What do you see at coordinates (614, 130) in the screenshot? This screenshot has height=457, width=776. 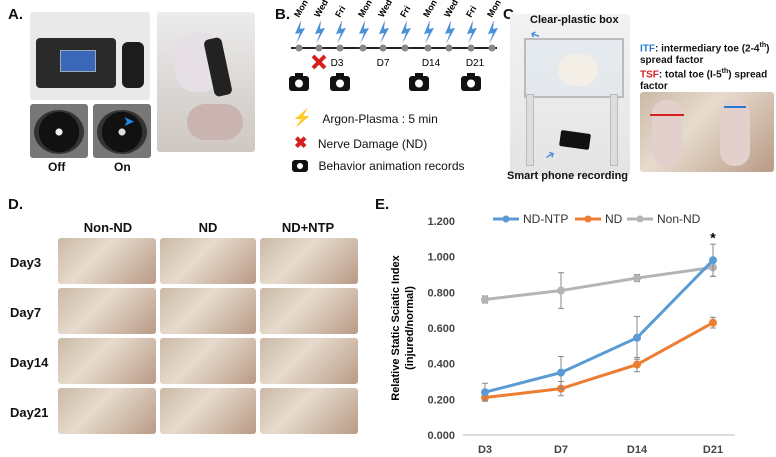 I see `stand-leg-right` at bounding box center [614, 130].